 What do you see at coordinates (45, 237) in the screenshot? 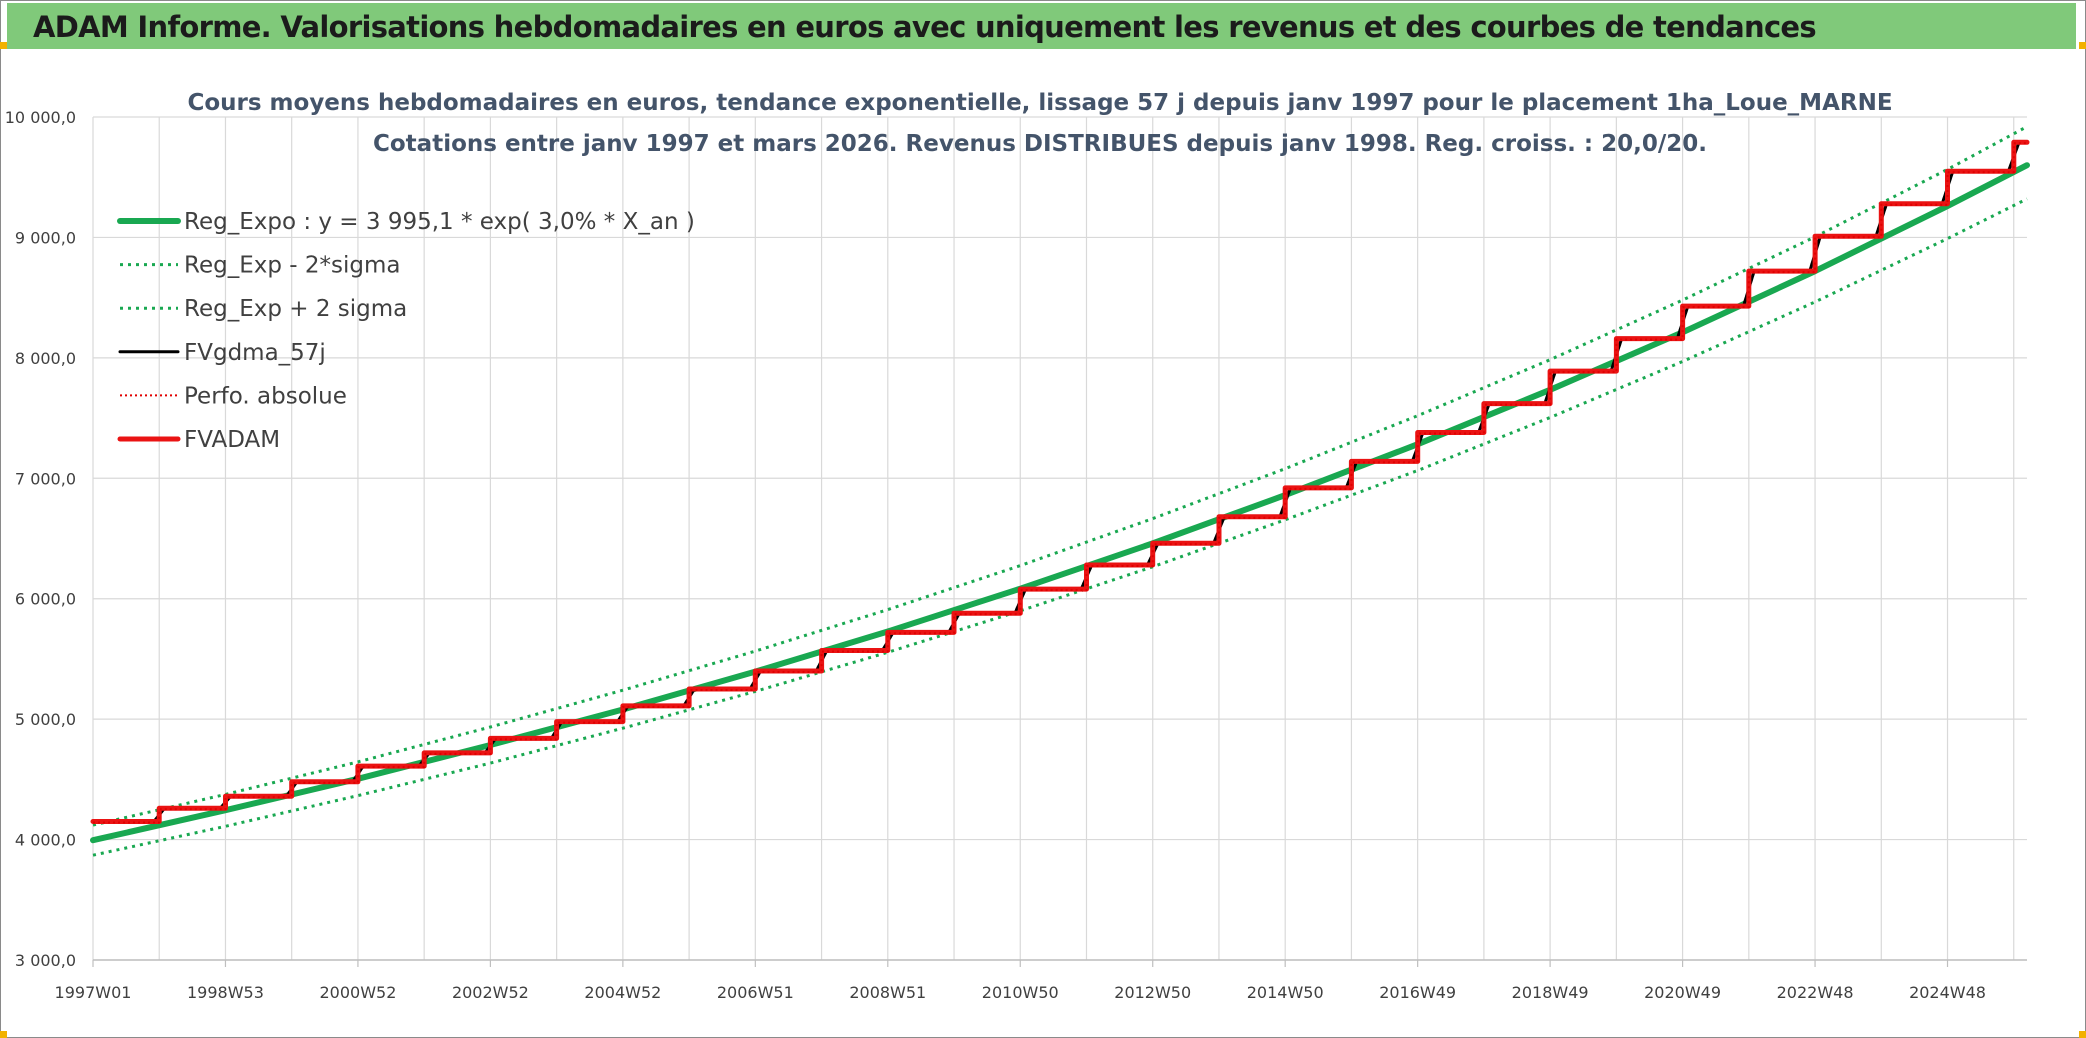
I see `y-tick-label: 9 000,0` at bounding box center [45, 237].